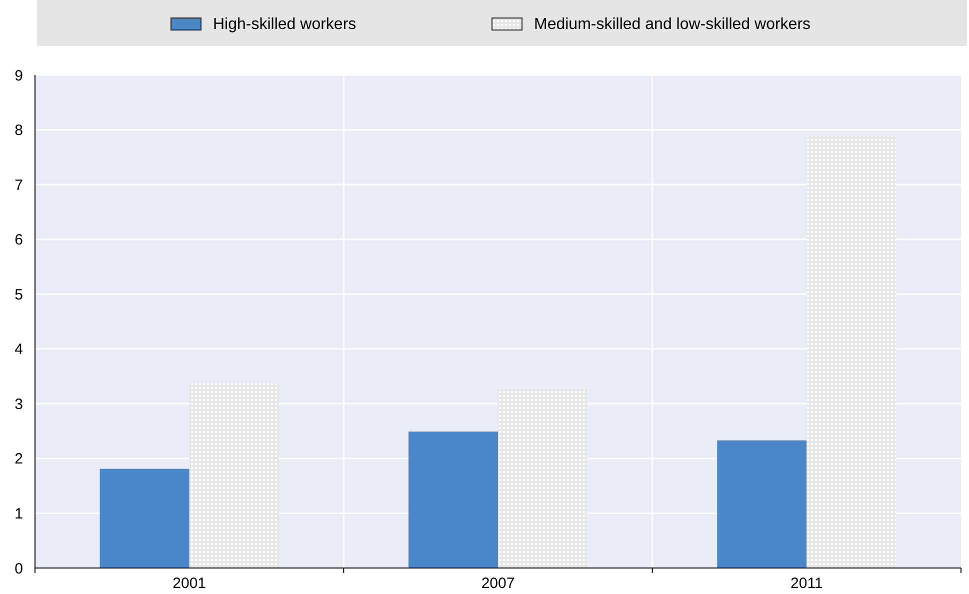 This screenshot has height=594, width=969. I want to click on y-tick-label: 0, so click(18, 569).